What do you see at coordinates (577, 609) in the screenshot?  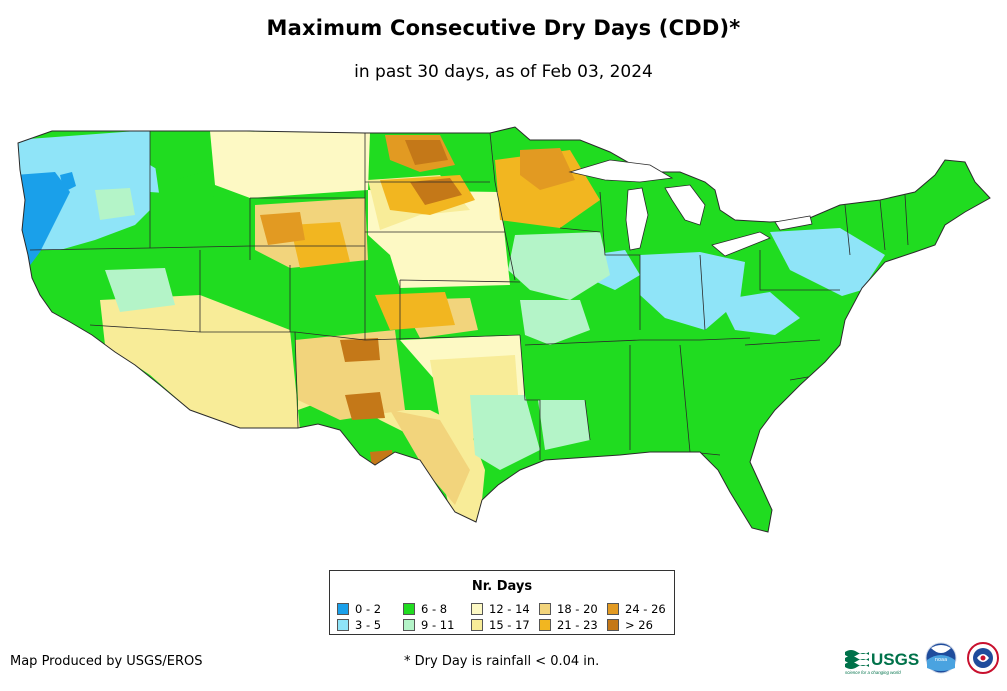 I see `legend-label: 18 - 20` at bounding box center [577, 609].